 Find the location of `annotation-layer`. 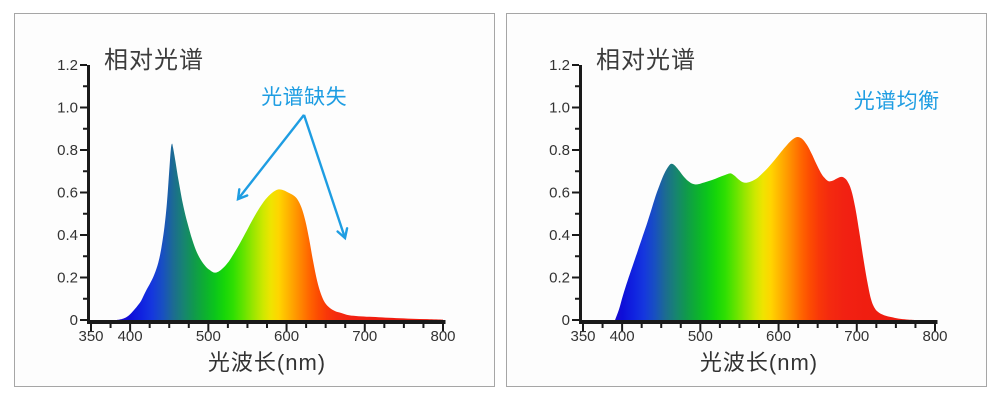

annotation-layer is located at coordinates (292, 177).